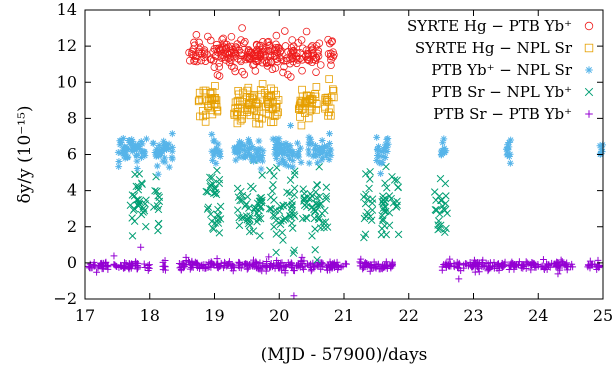 The image size is (615, 373). Describe the element at coordinates (85, 315) in the screenshot. I see `x-tick-label: 17` at that location.